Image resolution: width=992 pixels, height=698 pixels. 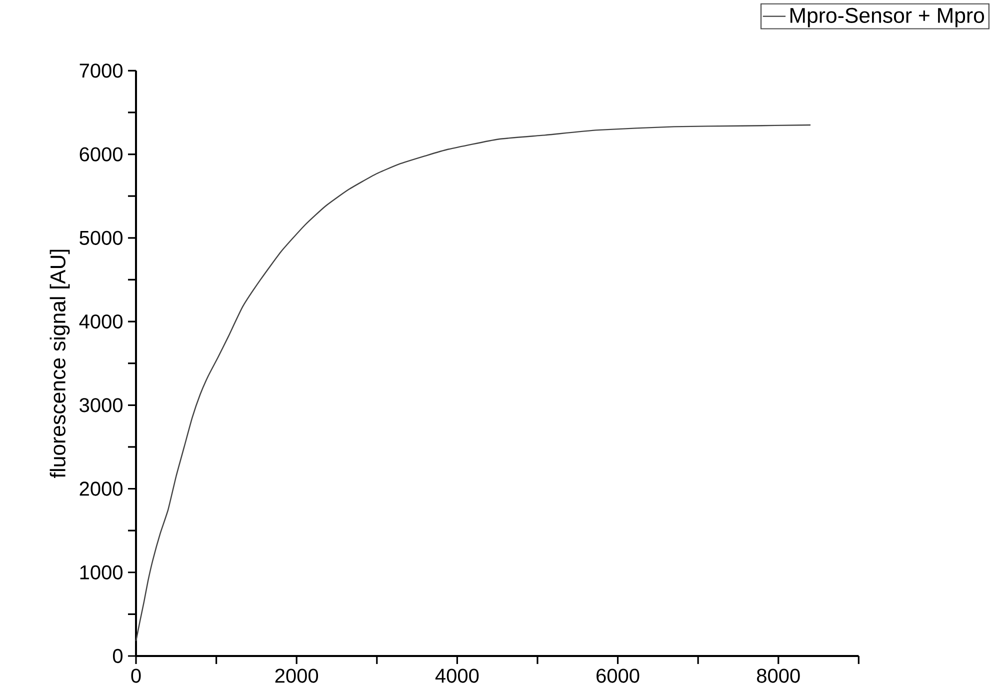 What do you see at coordinates (60, 364) in the screenshot?
I see `y-axis-title: fluorescence signal [AU]` at bounding box center [60, 364].